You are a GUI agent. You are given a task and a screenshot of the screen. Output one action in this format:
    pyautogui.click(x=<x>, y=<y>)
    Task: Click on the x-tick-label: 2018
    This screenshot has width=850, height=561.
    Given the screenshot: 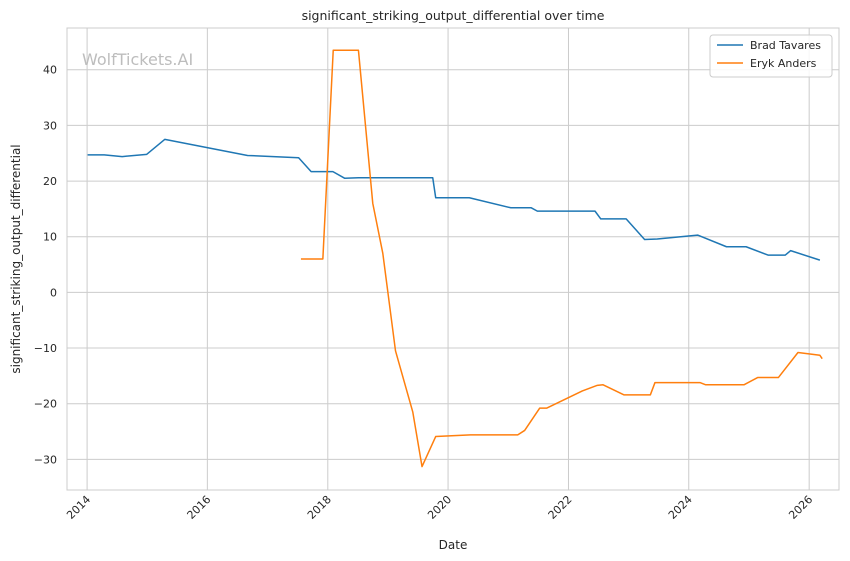 What is the action you would take?
    pyautogui.click(x=319, y=507)
    